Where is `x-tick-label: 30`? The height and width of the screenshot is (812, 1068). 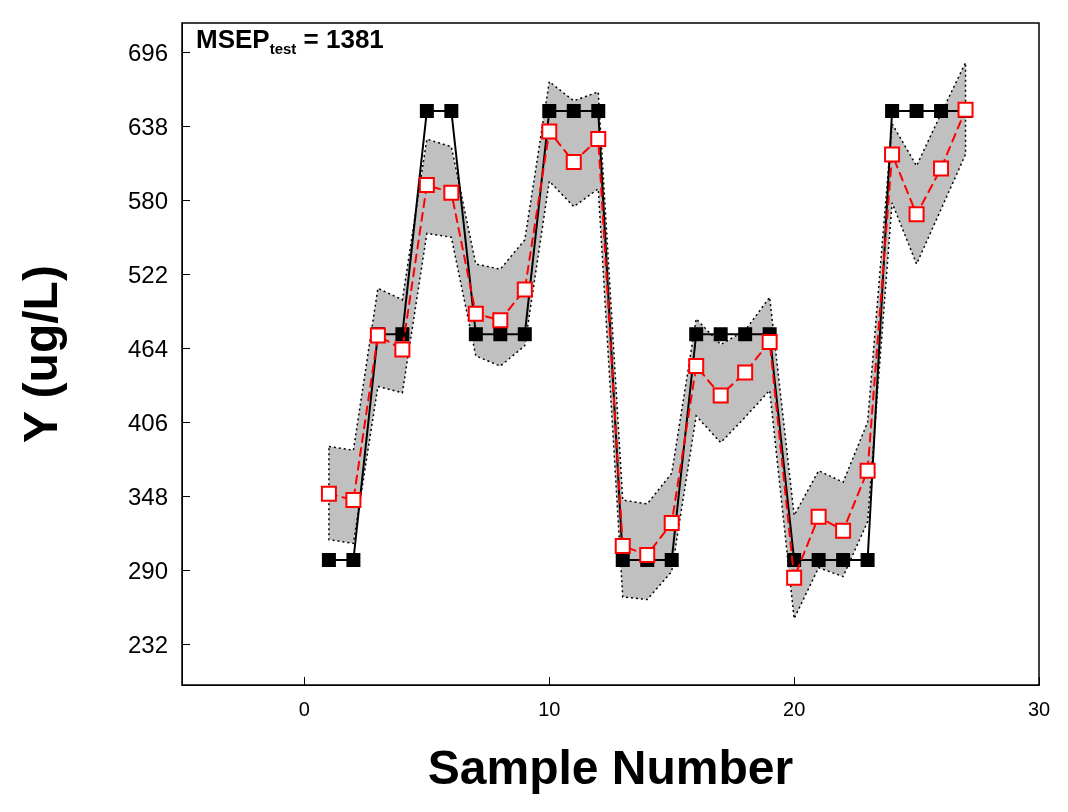 x-tick-label: 30 is located at coordinates (1039, 709).